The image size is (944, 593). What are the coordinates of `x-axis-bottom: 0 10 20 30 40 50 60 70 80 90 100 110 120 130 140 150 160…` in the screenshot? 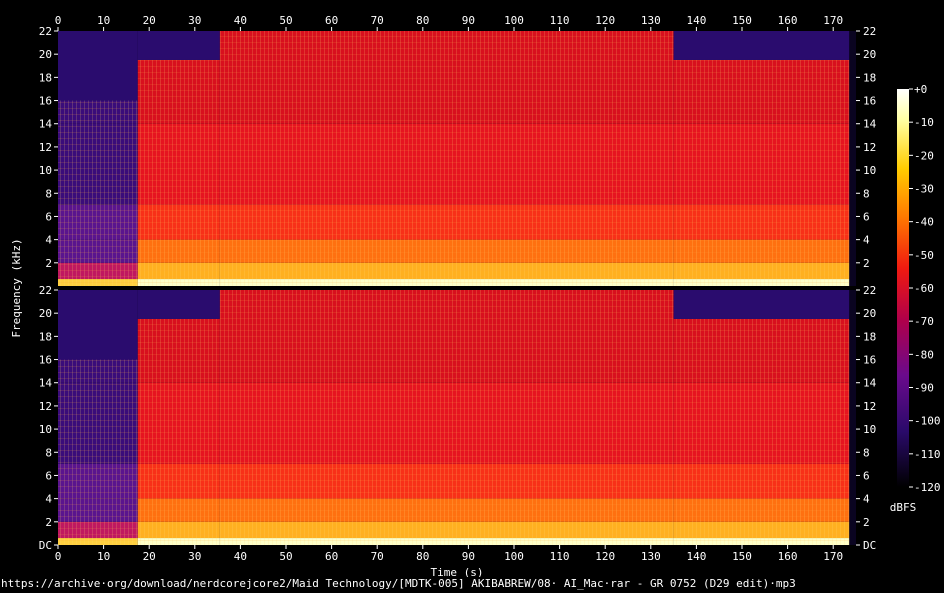 It's located at (449, 554).